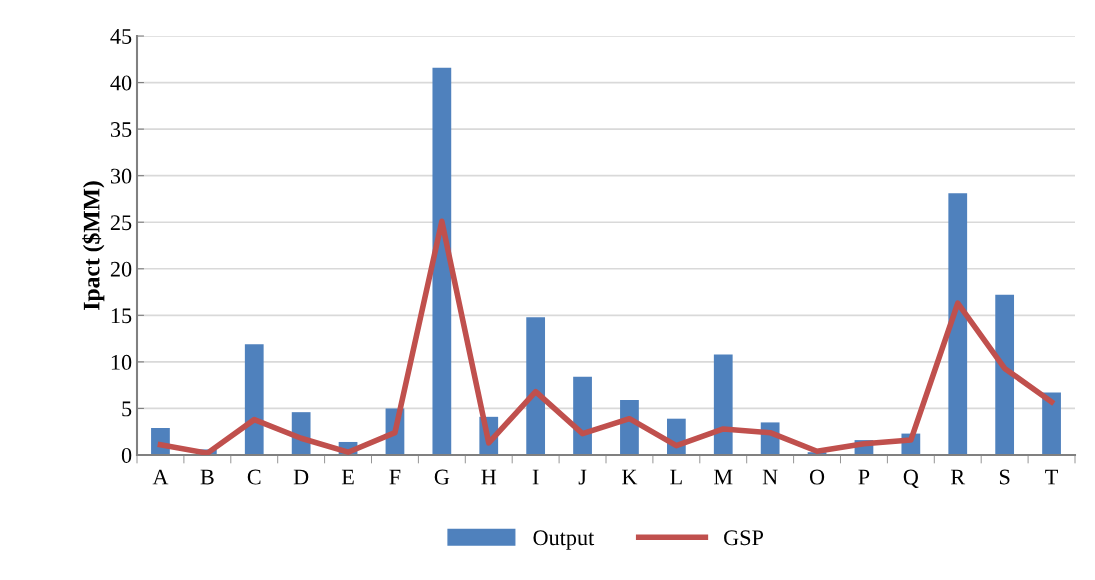 This screenshot has width=1095, height=580. I want to click on y-tick-label: 15, so click(121, 316).